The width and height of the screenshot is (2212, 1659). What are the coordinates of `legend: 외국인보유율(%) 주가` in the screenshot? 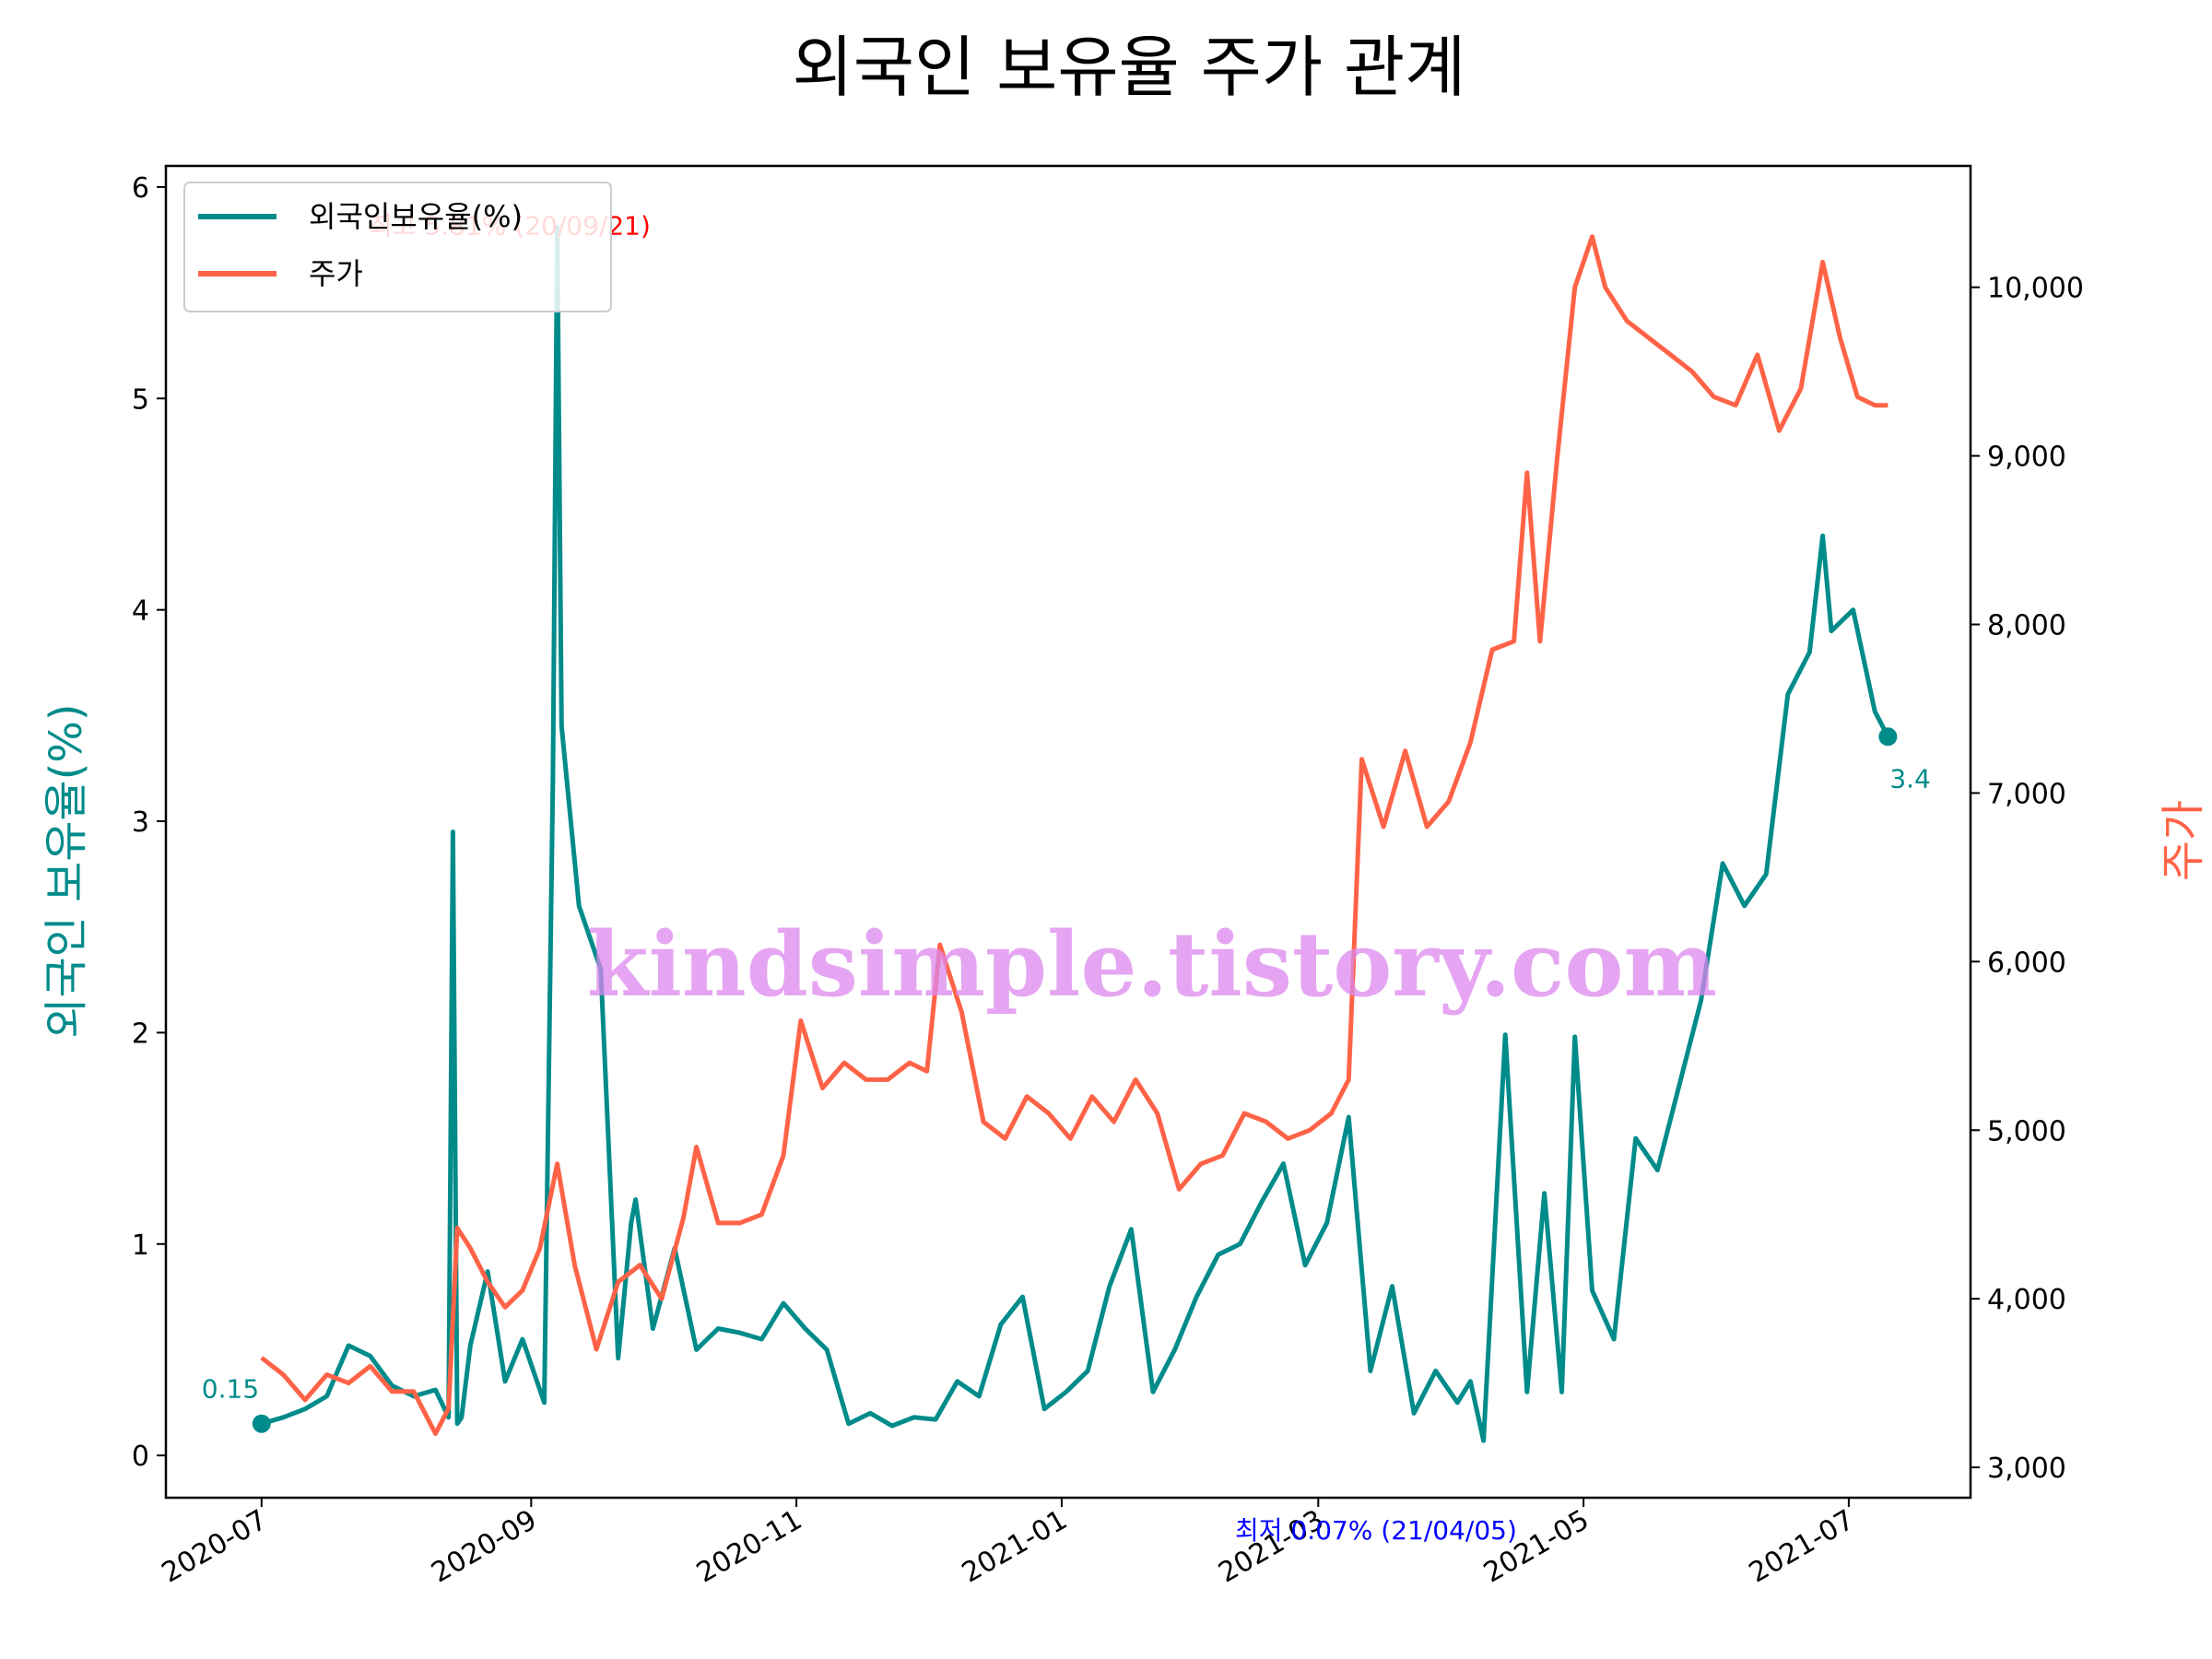 It's located at (397, 247).